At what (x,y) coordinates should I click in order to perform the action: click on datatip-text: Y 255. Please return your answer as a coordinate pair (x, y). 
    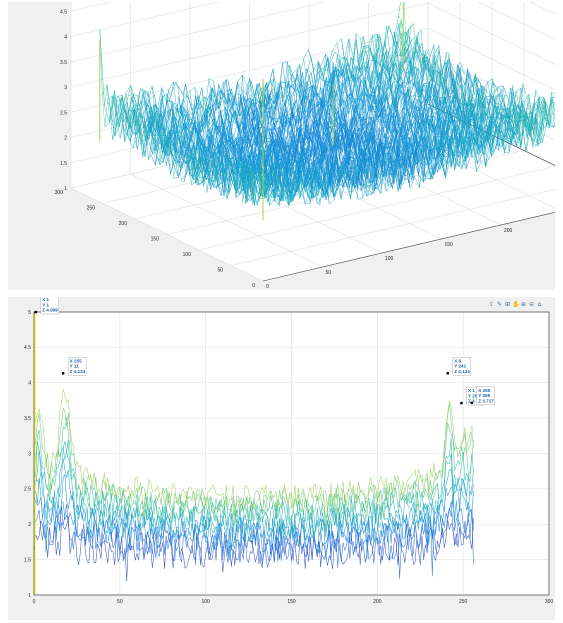
    Looking at the image, I should click on (484, 395).